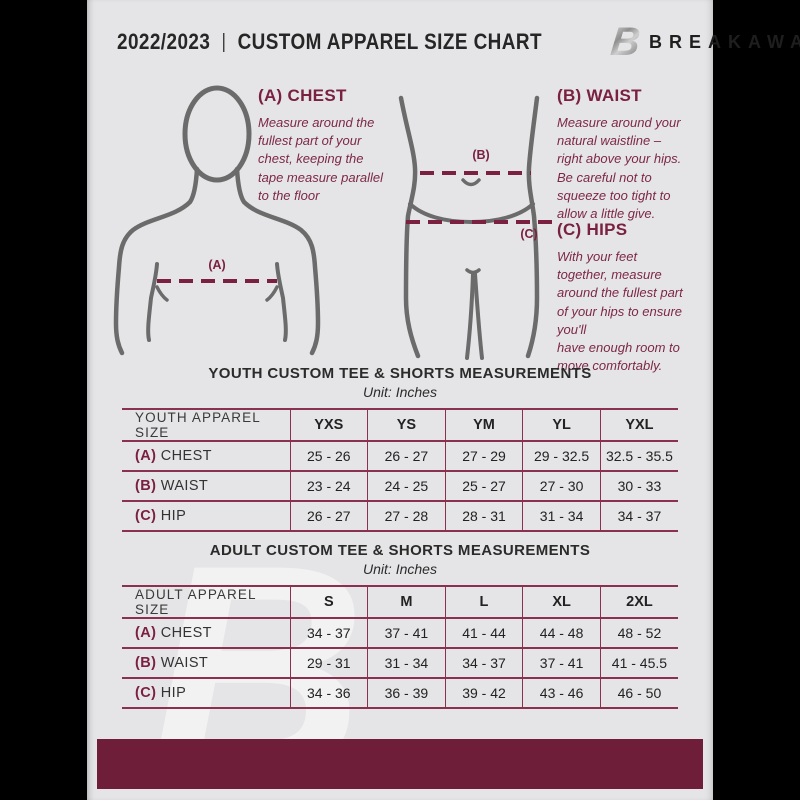  Describe the element at coordinates (592, 229) in the screenshot. I see `hips-heading: (C) HIPS` at that location.